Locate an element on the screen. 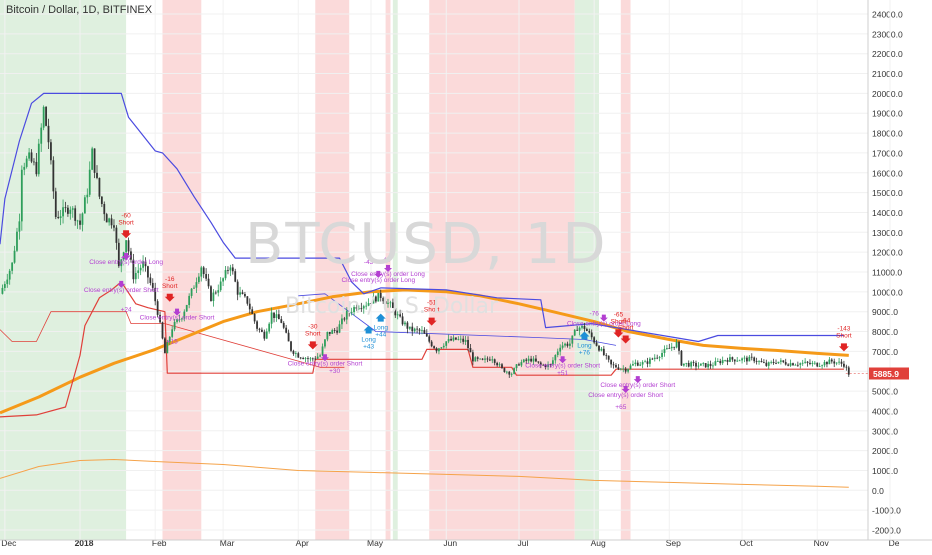 Image resolution: width=932 pixels, height=555 pixels. inner-lower-channel-line is located at coordinates (172, 339).